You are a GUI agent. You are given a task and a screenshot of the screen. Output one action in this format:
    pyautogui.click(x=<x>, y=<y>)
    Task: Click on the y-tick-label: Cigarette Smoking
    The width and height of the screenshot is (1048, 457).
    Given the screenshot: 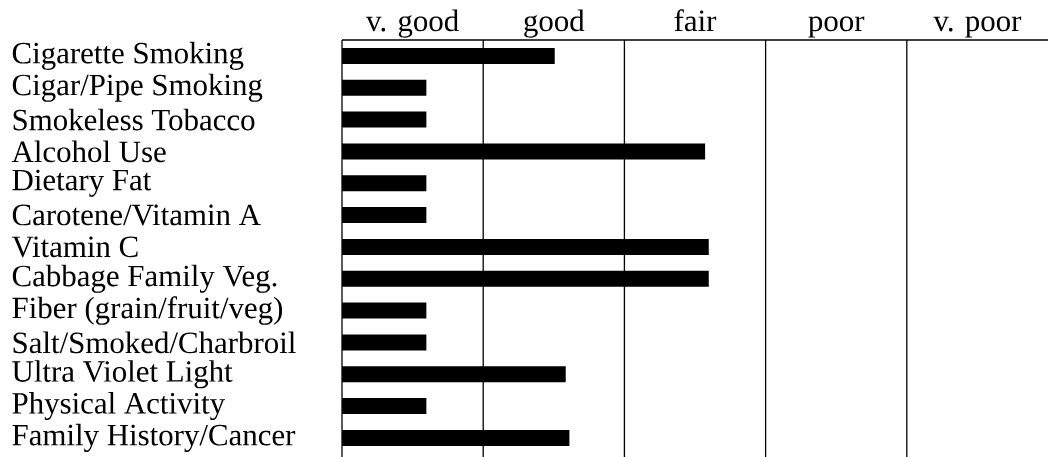 What is the action you would take?
    pyautogui.click(x=128, y=55)
    